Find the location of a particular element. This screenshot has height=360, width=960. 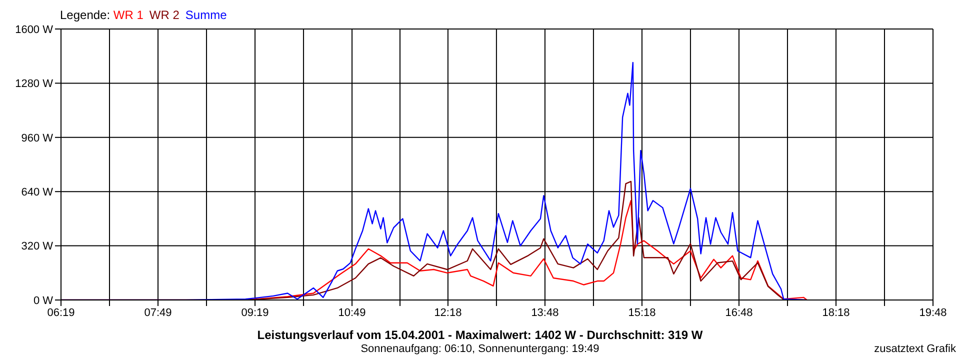

text: Summe is located at coordinates (206, 15).